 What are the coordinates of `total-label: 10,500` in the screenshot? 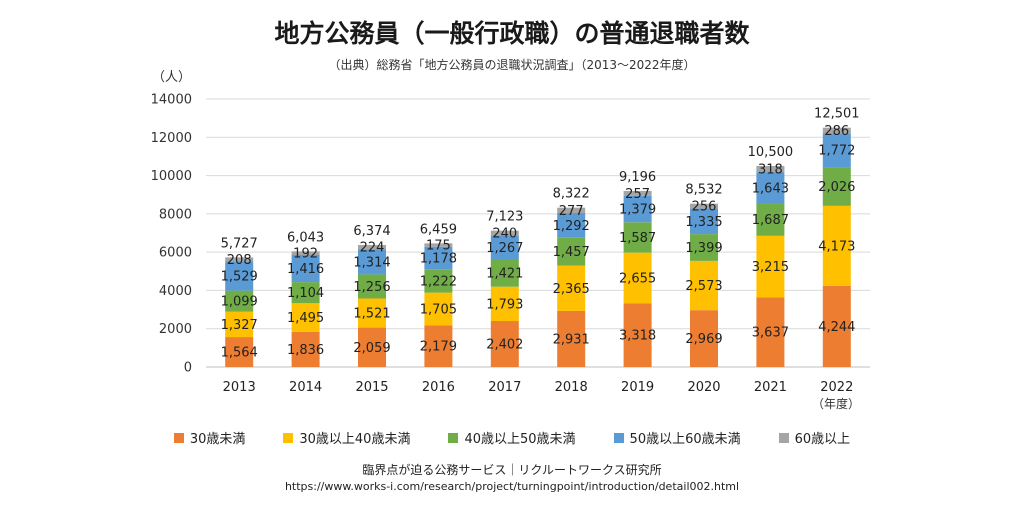 It's located at (771, 152).